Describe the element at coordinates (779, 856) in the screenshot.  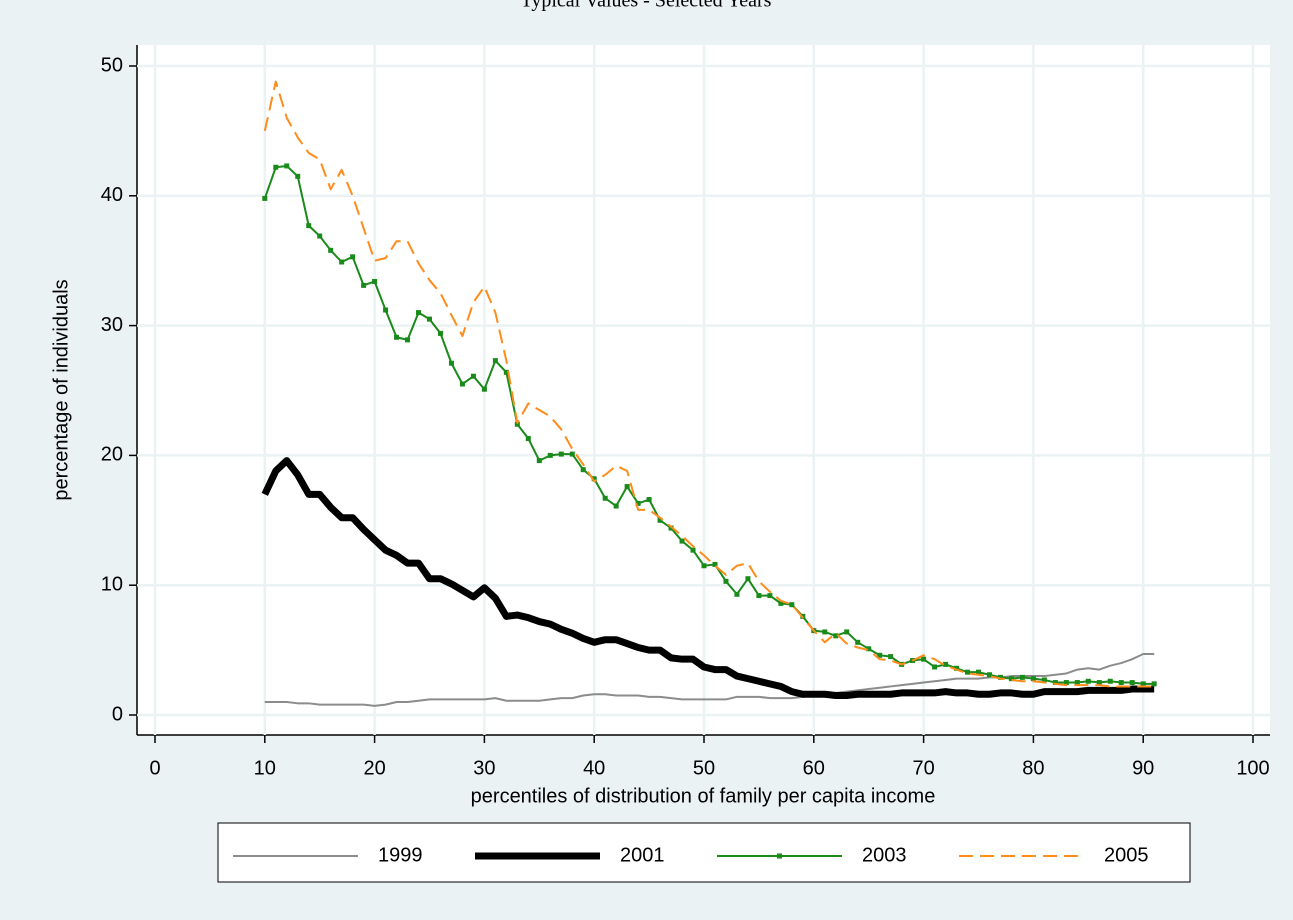
I see `legend-marker` at that location.